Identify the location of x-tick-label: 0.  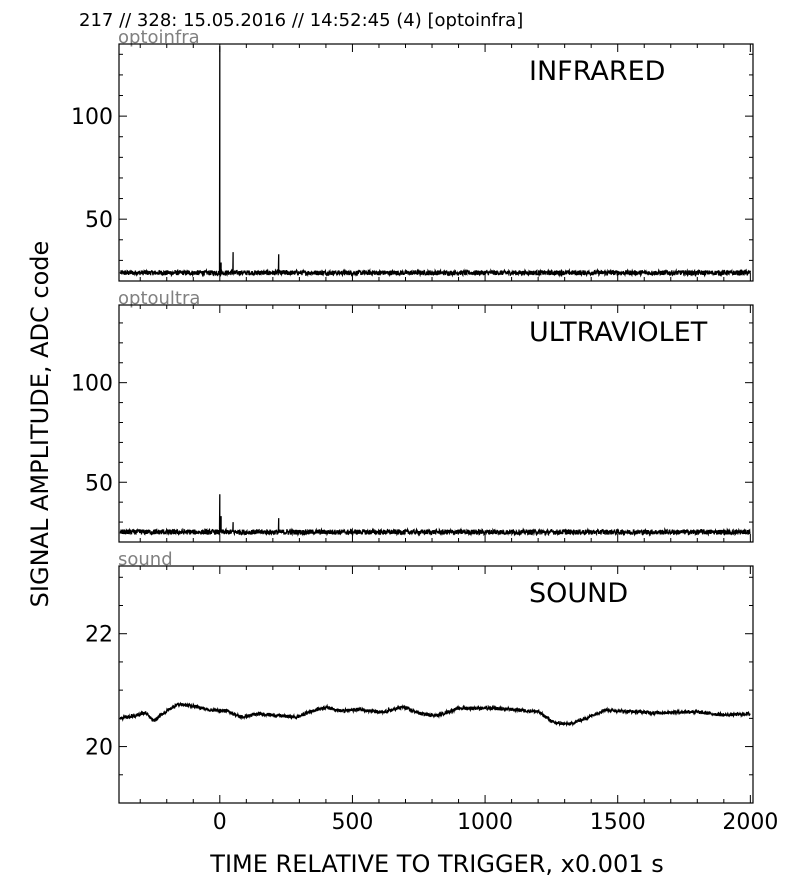
(220, 822).